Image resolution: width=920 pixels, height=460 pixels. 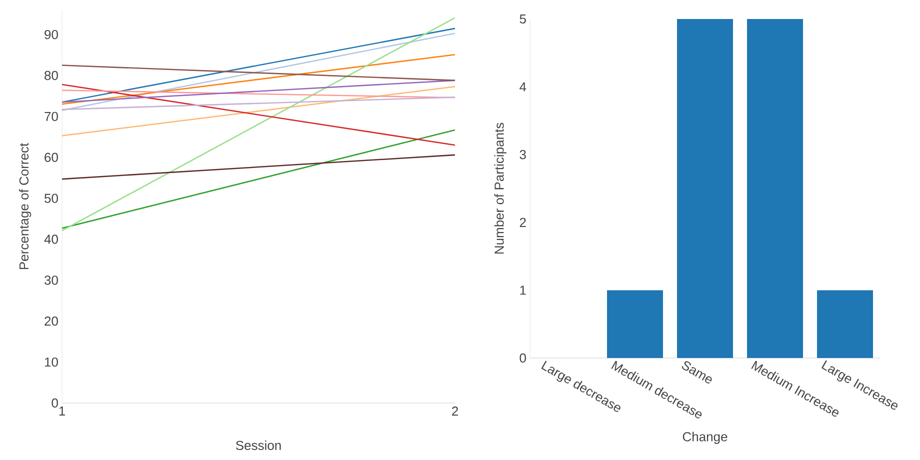 I want to click on y-tick-label: 3, so click(x=523, y=155).